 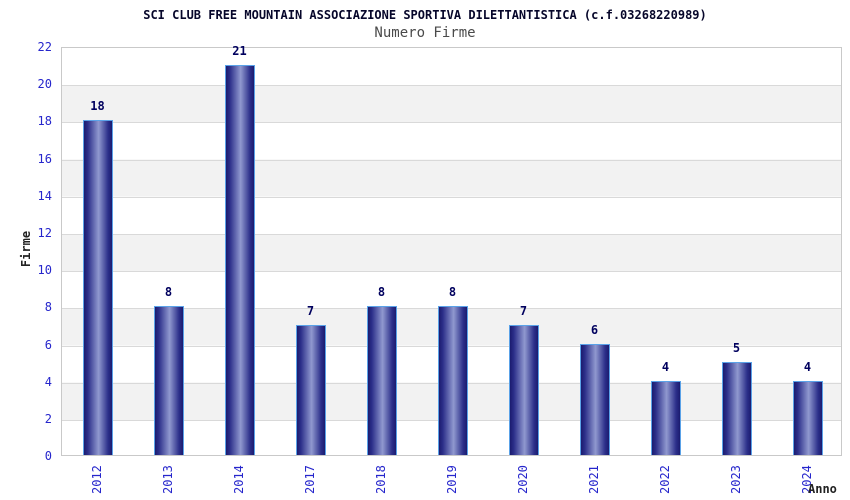 I want to click on x-tick-label: 2014, so click(x=238, y=479).